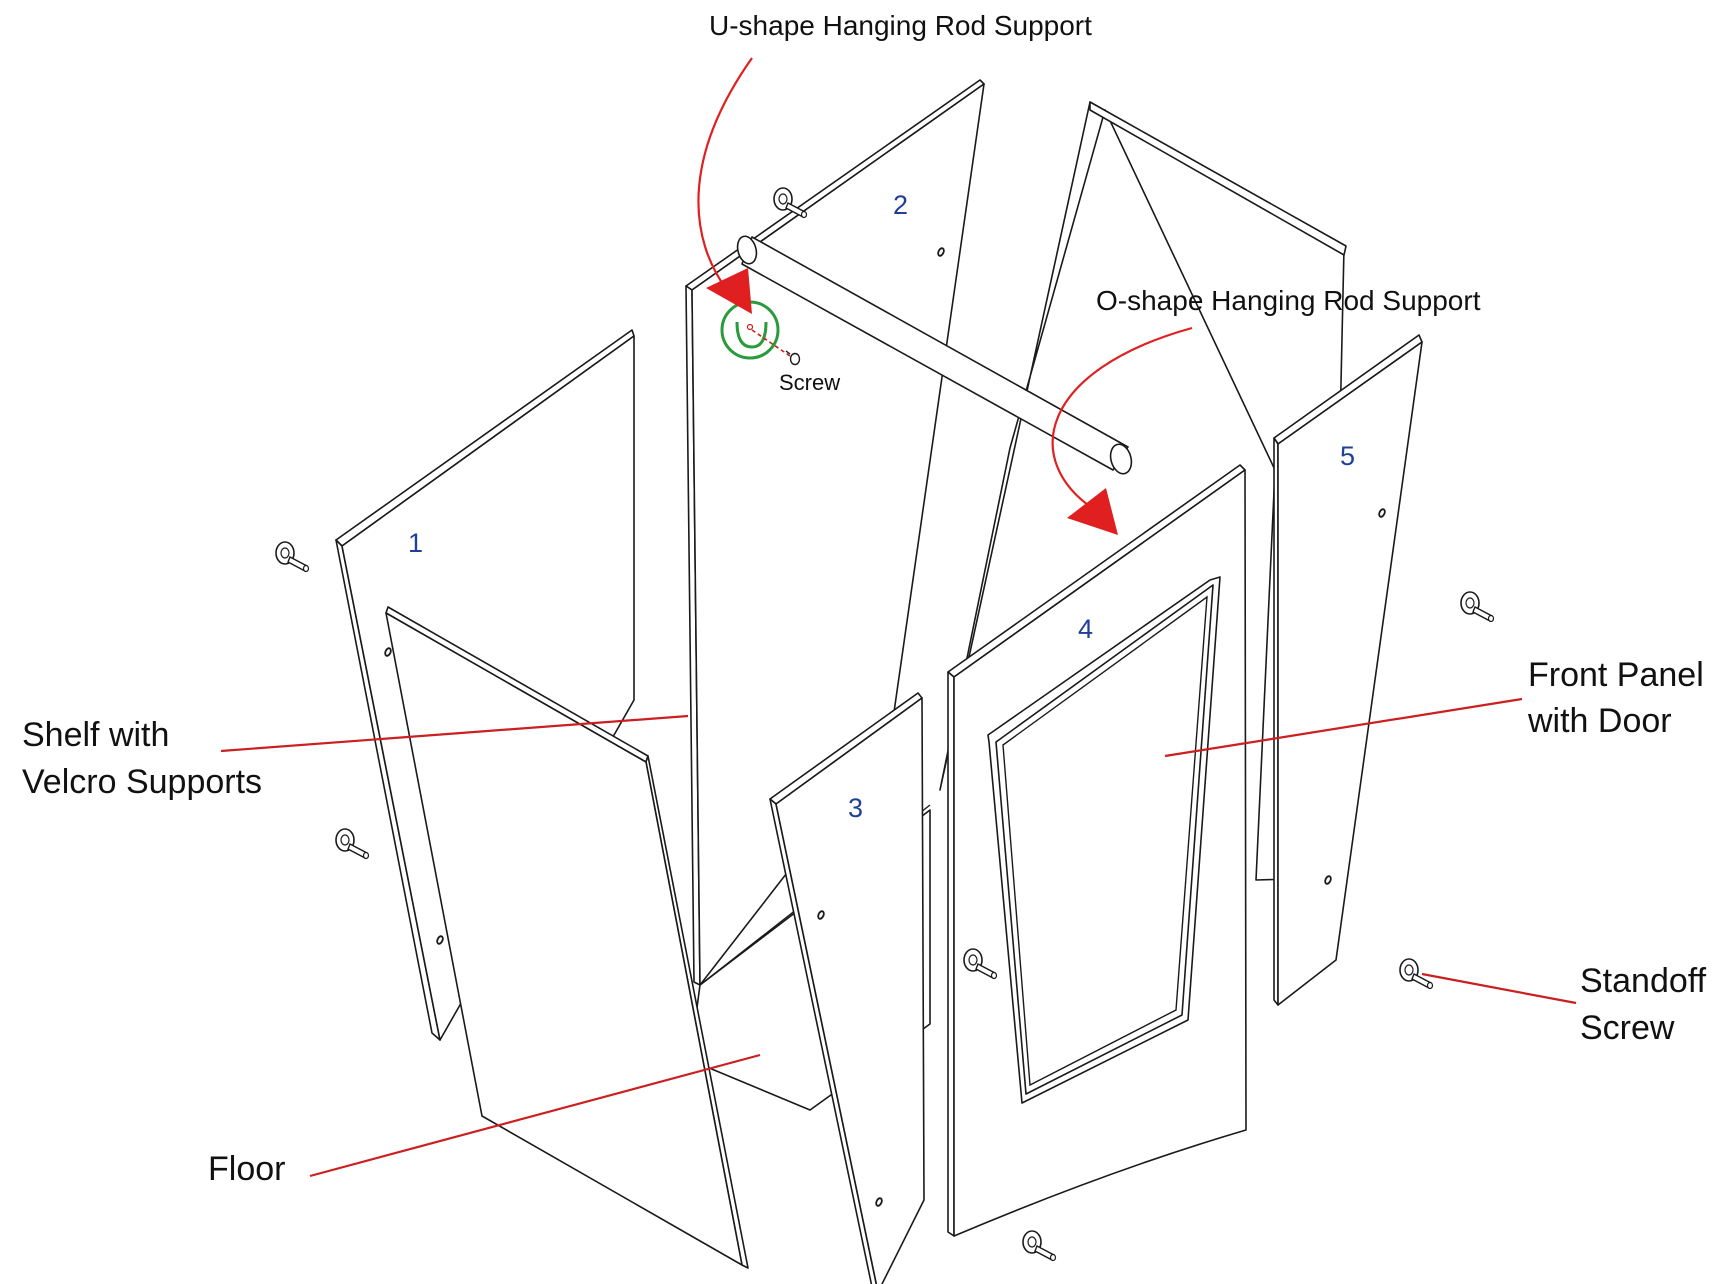 The image size is (1724, 1284). I want to click on front-panel-label-line1: Front Panel, so click(1616, 675).